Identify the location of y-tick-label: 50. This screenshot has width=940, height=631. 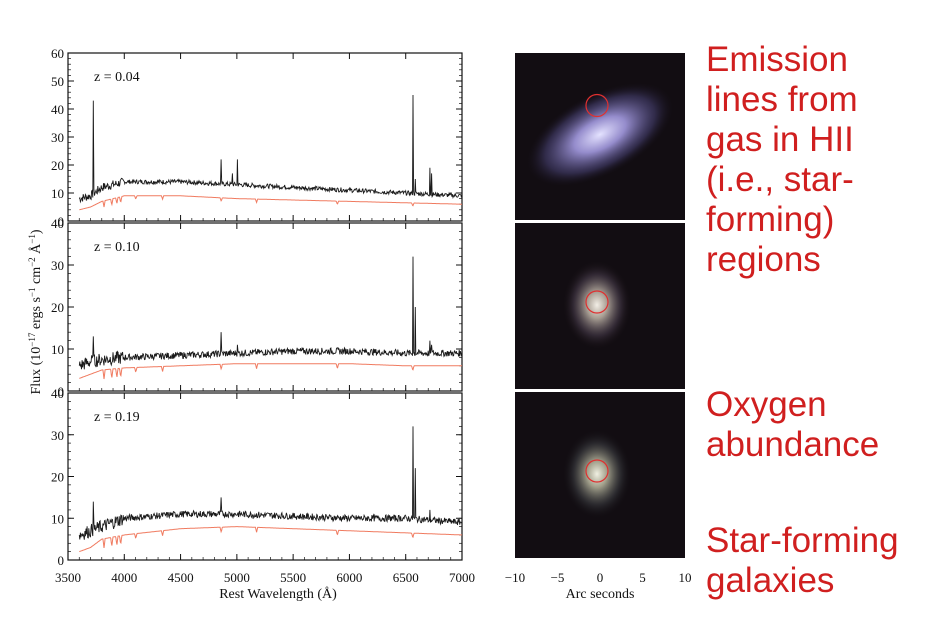
(57, 81).